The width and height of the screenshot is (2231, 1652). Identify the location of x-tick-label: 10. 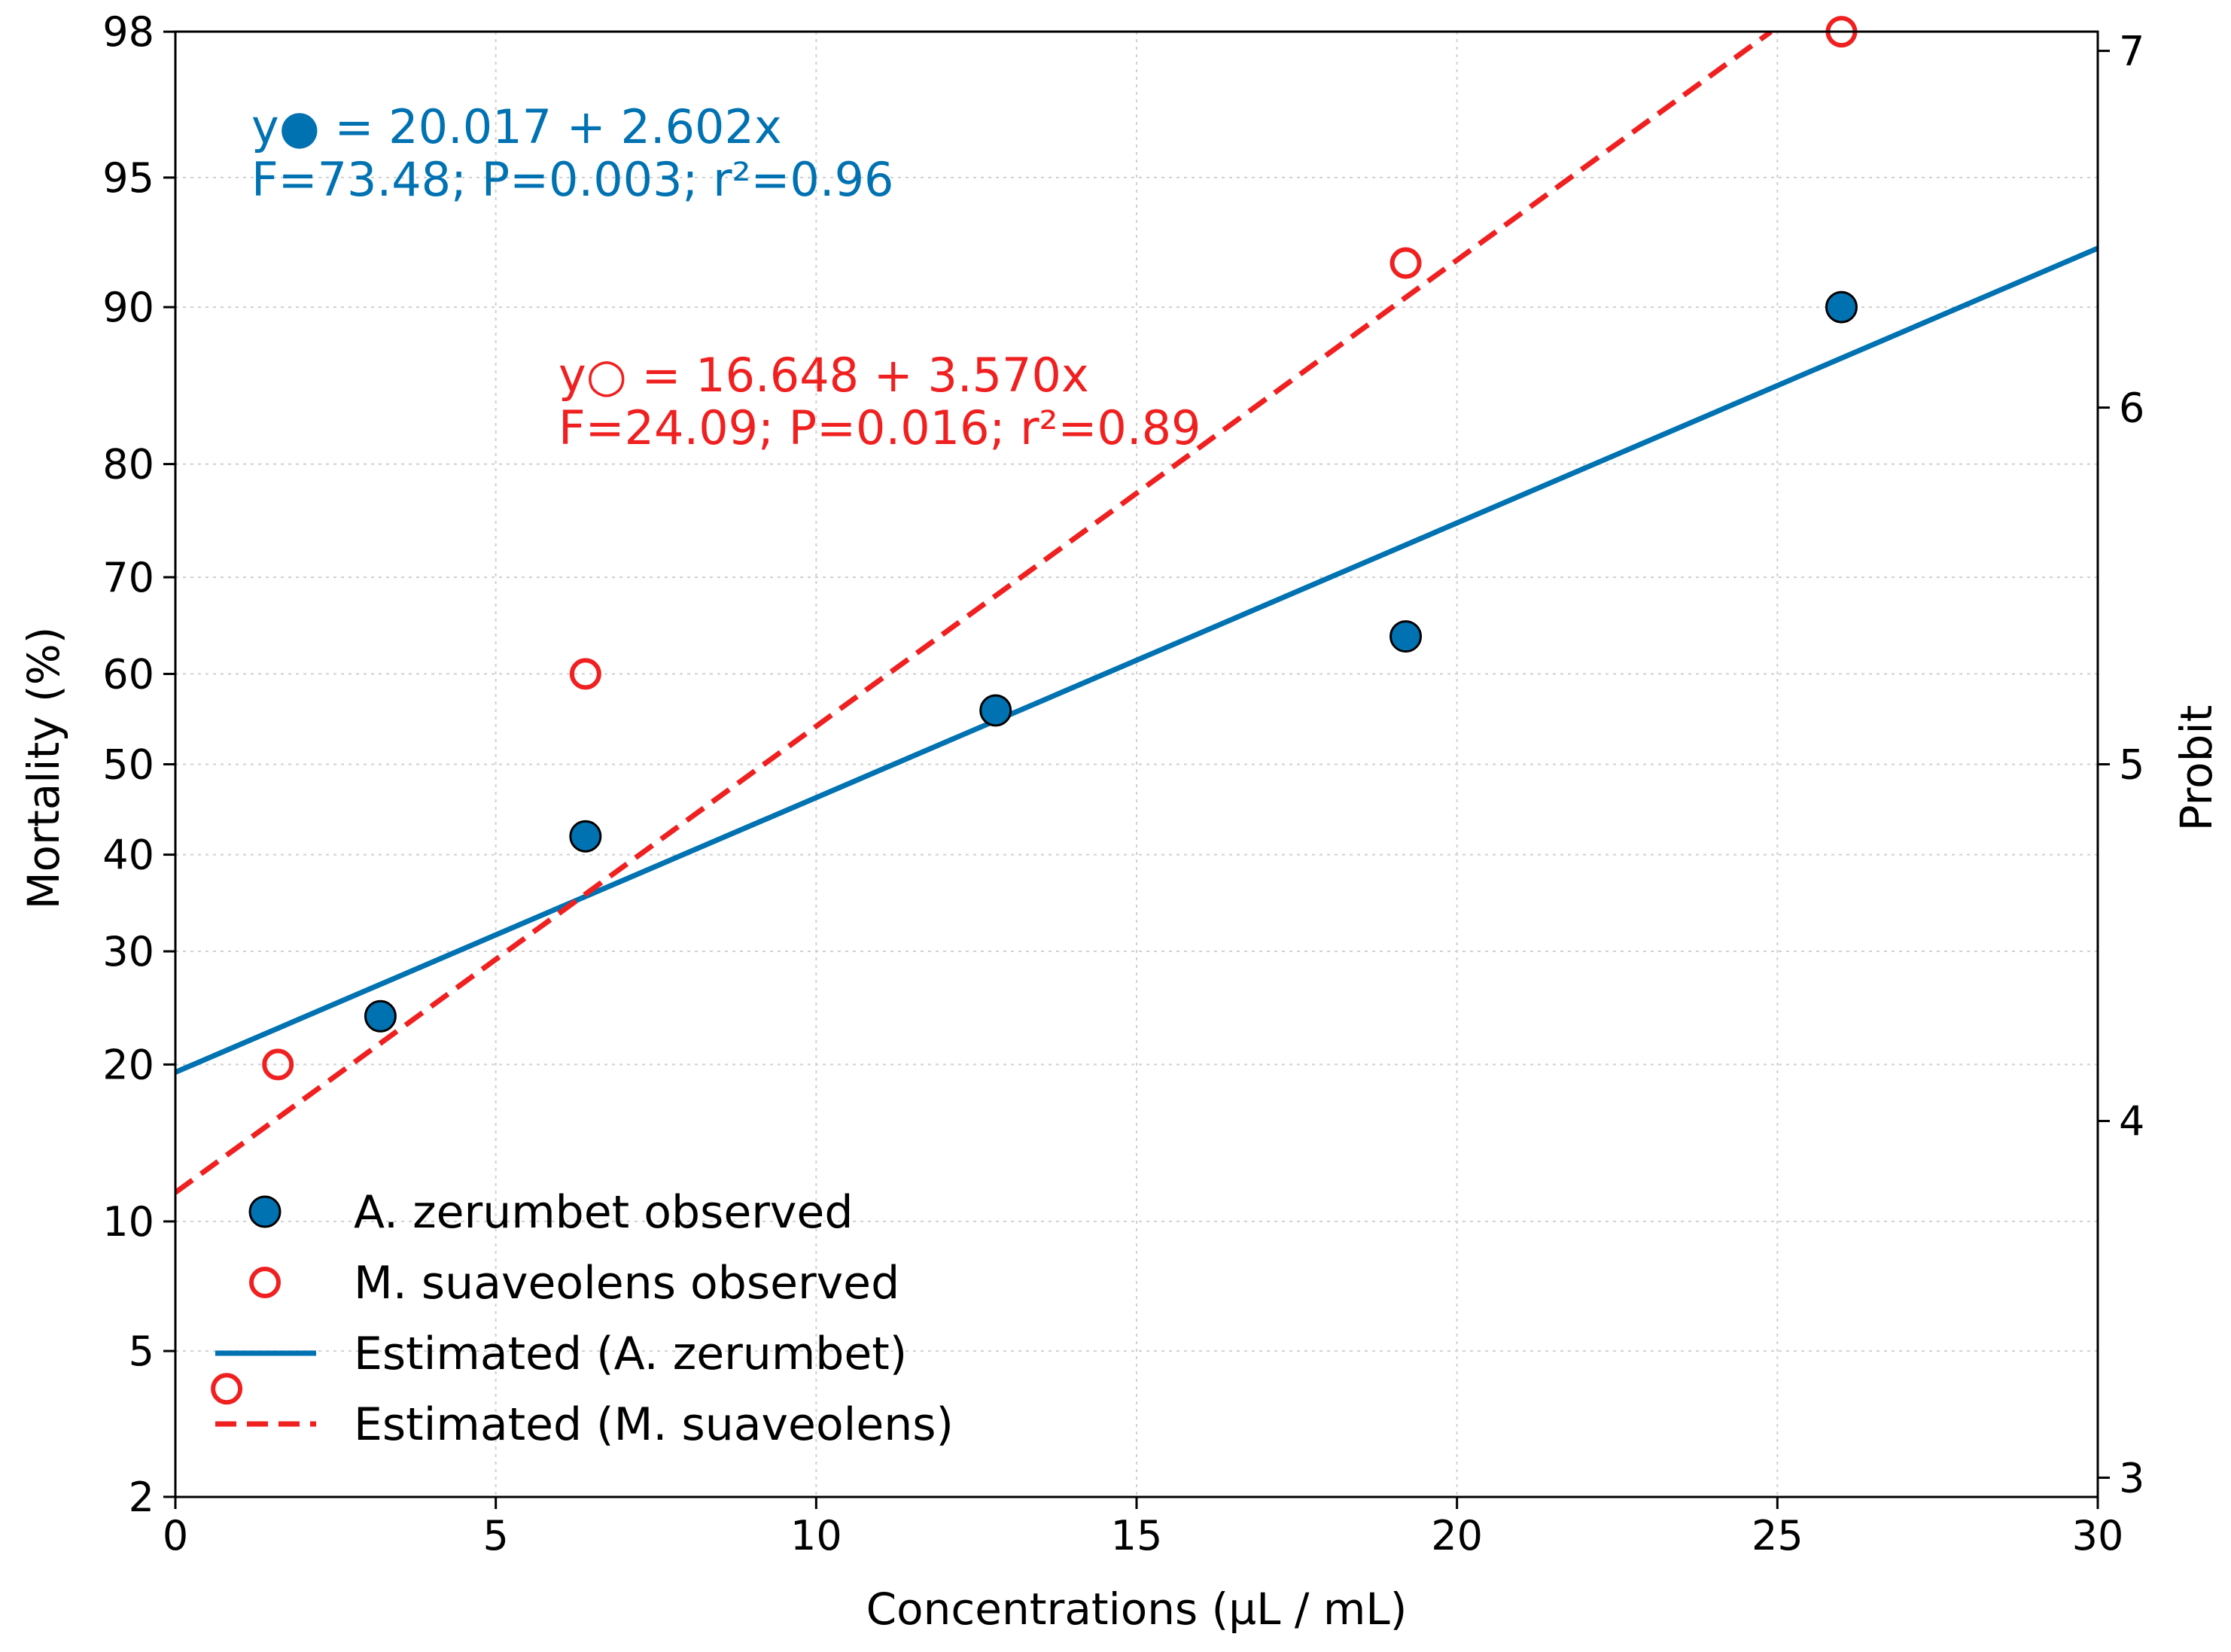
(816, 1536).